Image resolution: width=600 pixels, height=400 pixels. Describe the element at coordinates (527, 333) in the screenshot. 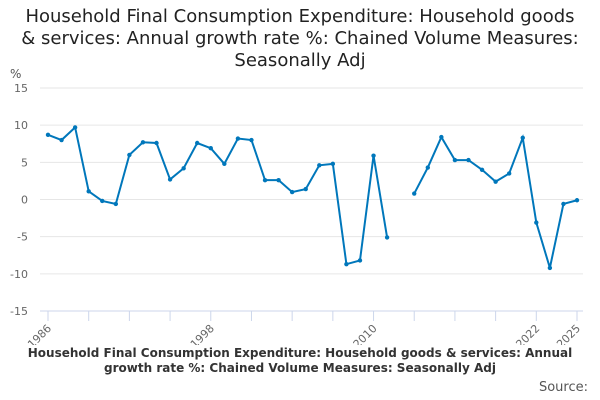

I see `x-tick-label: 2022` at that location.